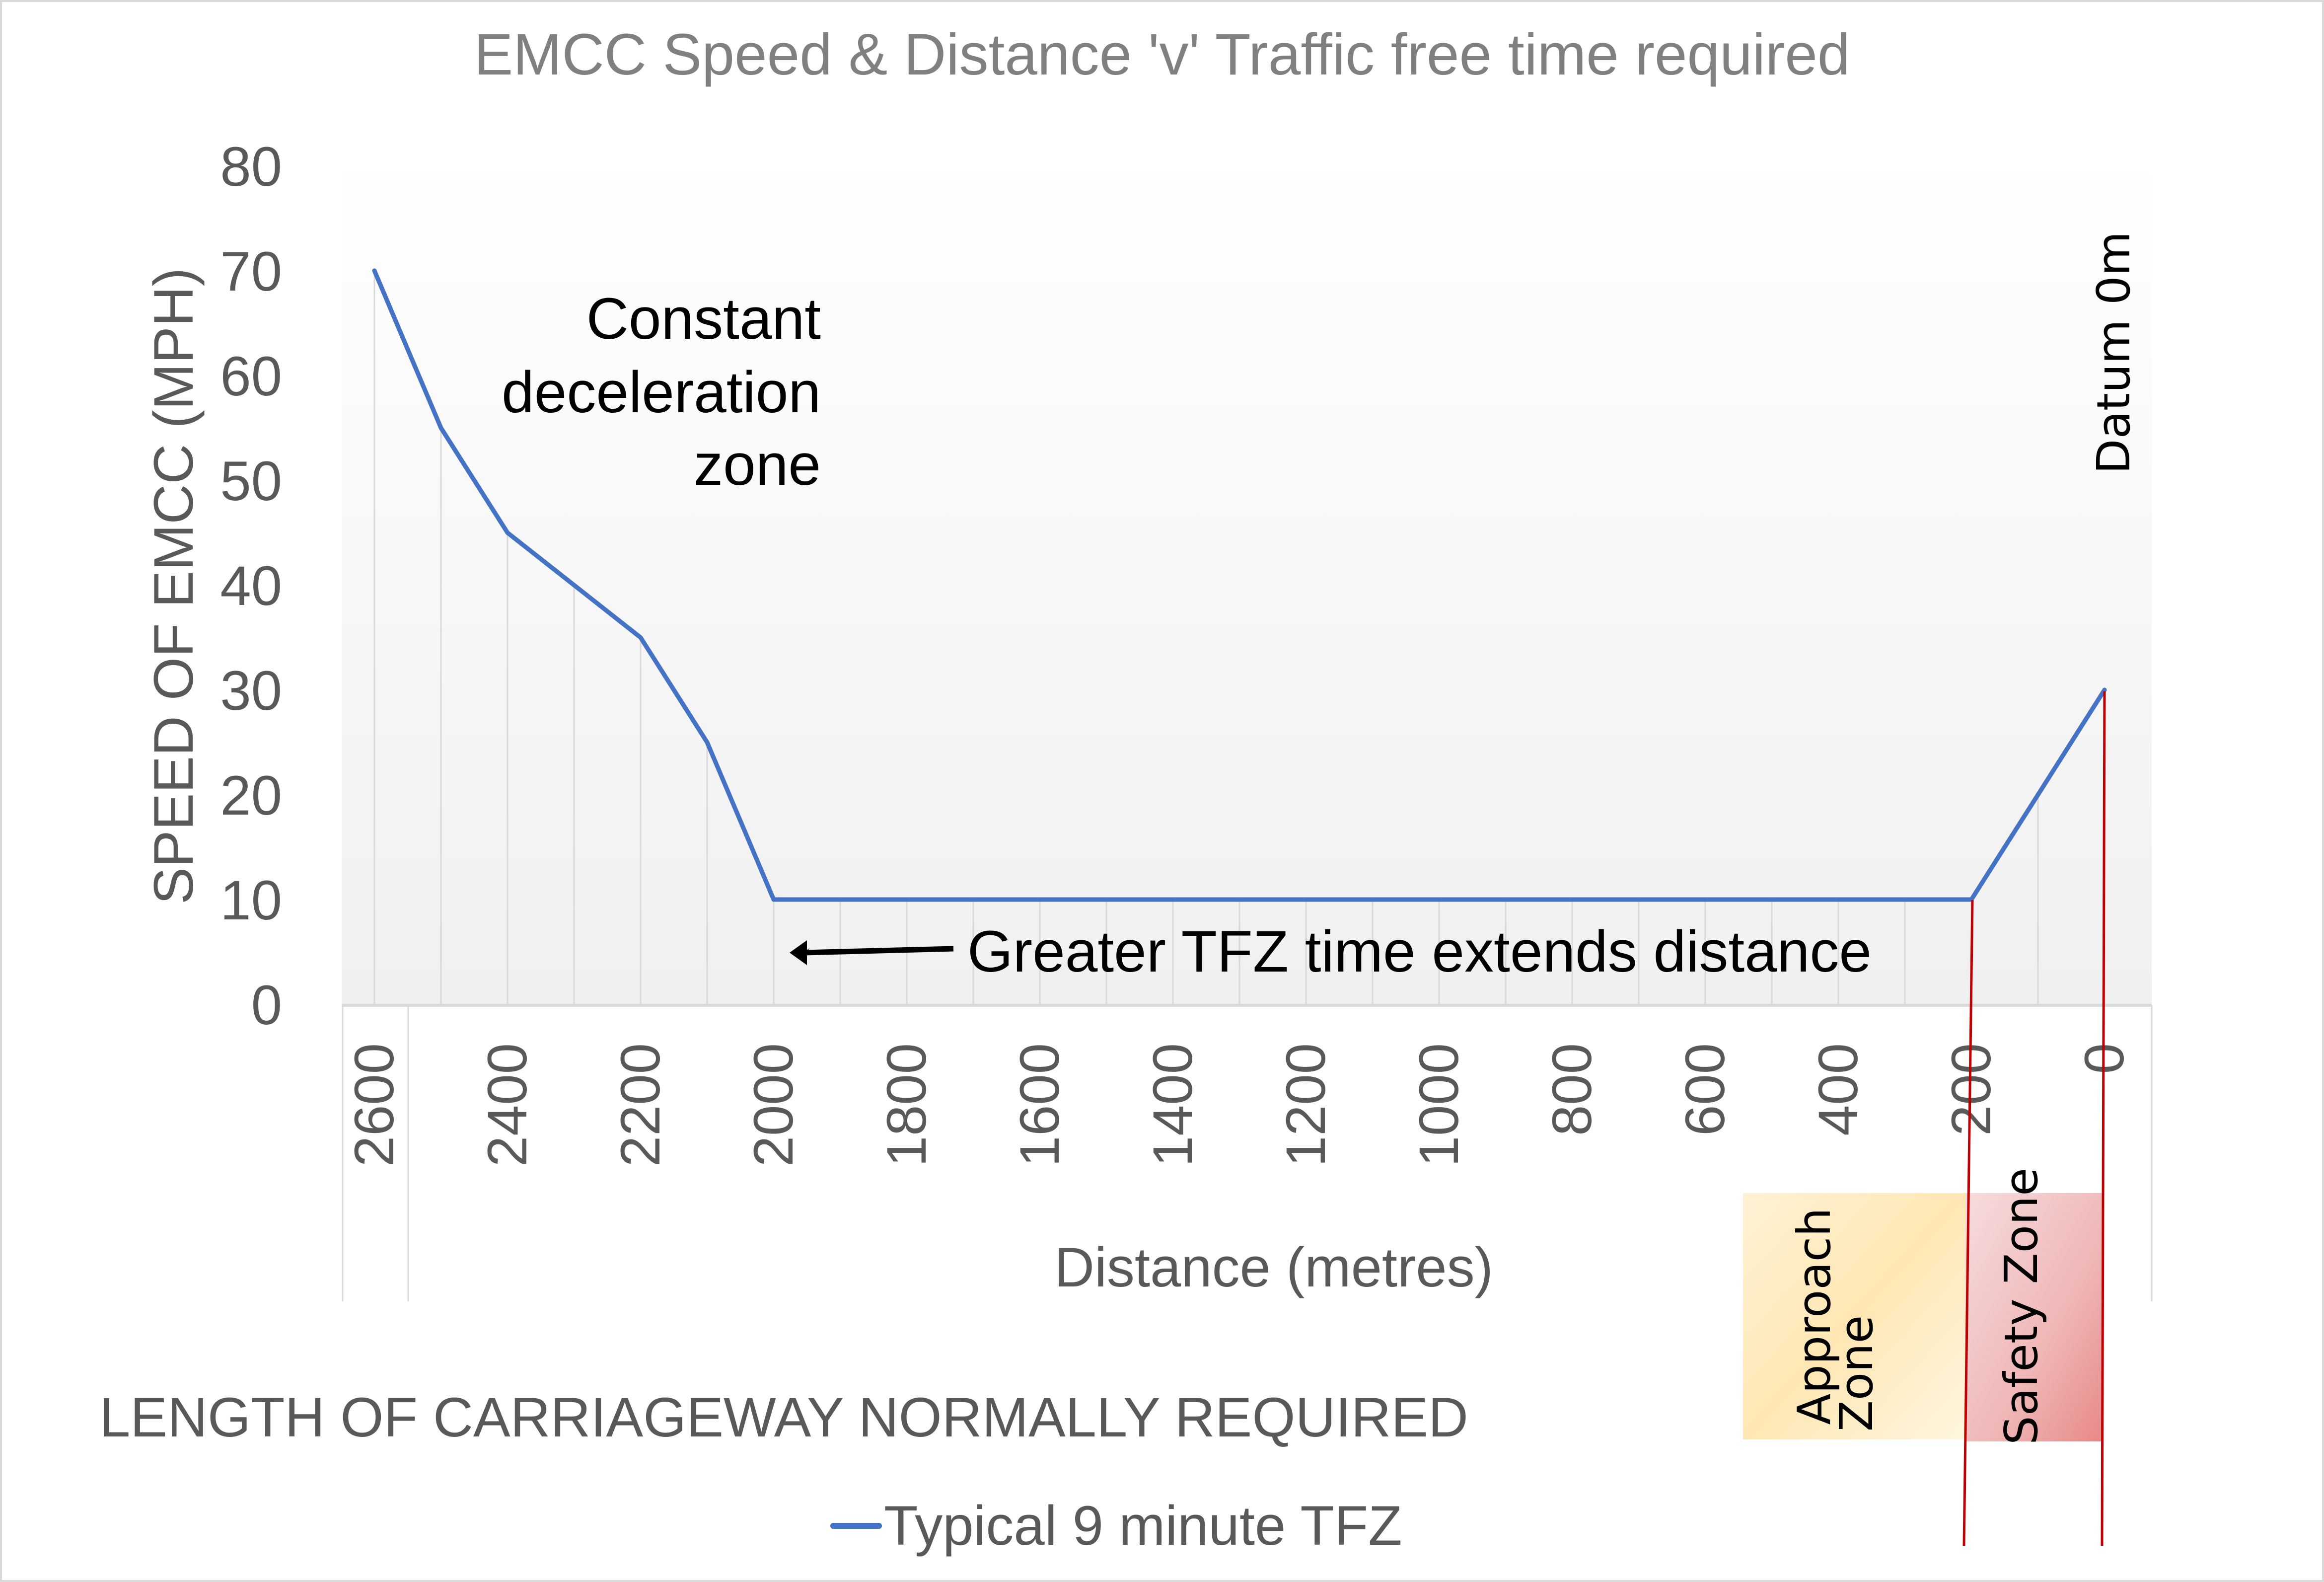 The image size is (2324, 1582). Describe the element at coordinates (703, 319) in the screenshot. I see `deceleration-zone-line1: Constant` at that location.